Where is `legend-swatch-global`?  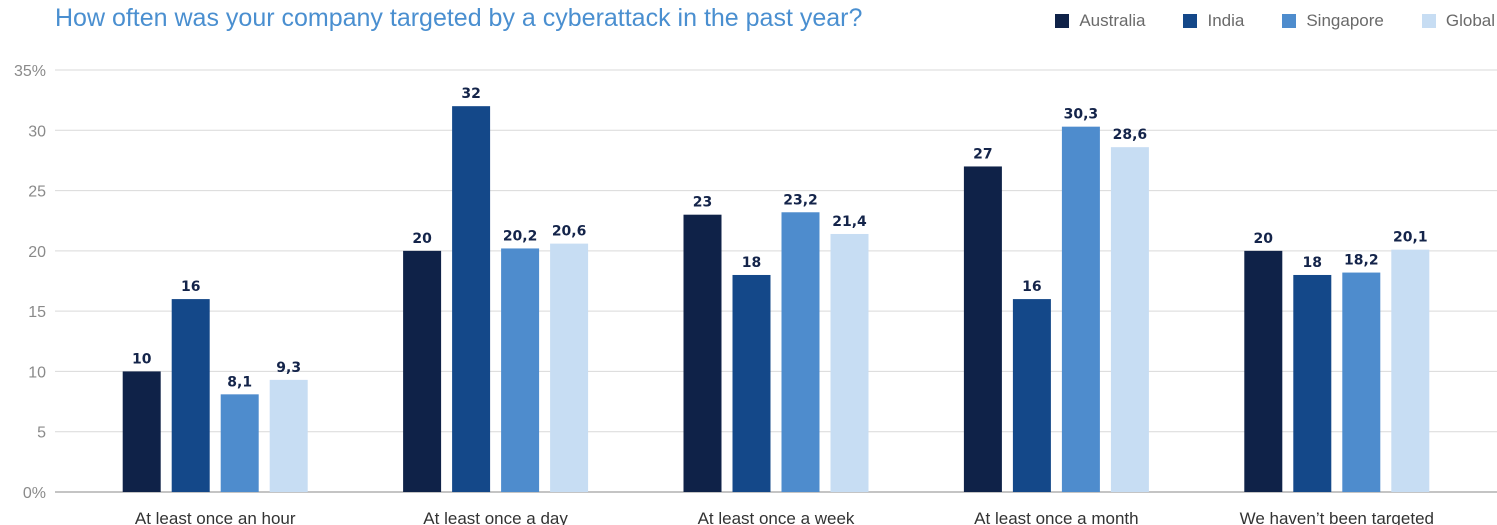 legend-swatch-global is located at coordinates (1428, 21).